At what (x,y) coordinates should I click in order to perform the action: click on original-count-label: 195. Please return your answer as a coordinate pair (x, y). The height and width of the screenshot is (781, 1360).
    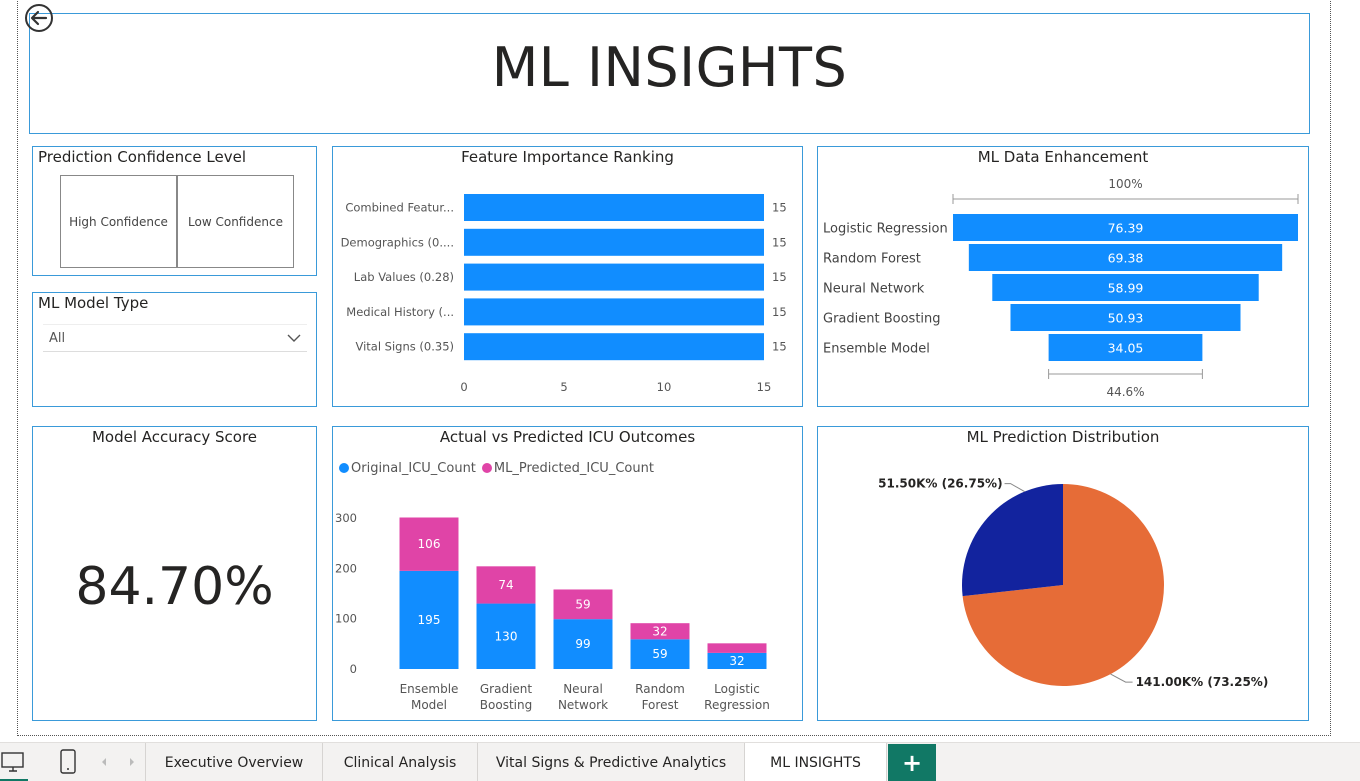
    Looking at the image, I should click on (429, 620).